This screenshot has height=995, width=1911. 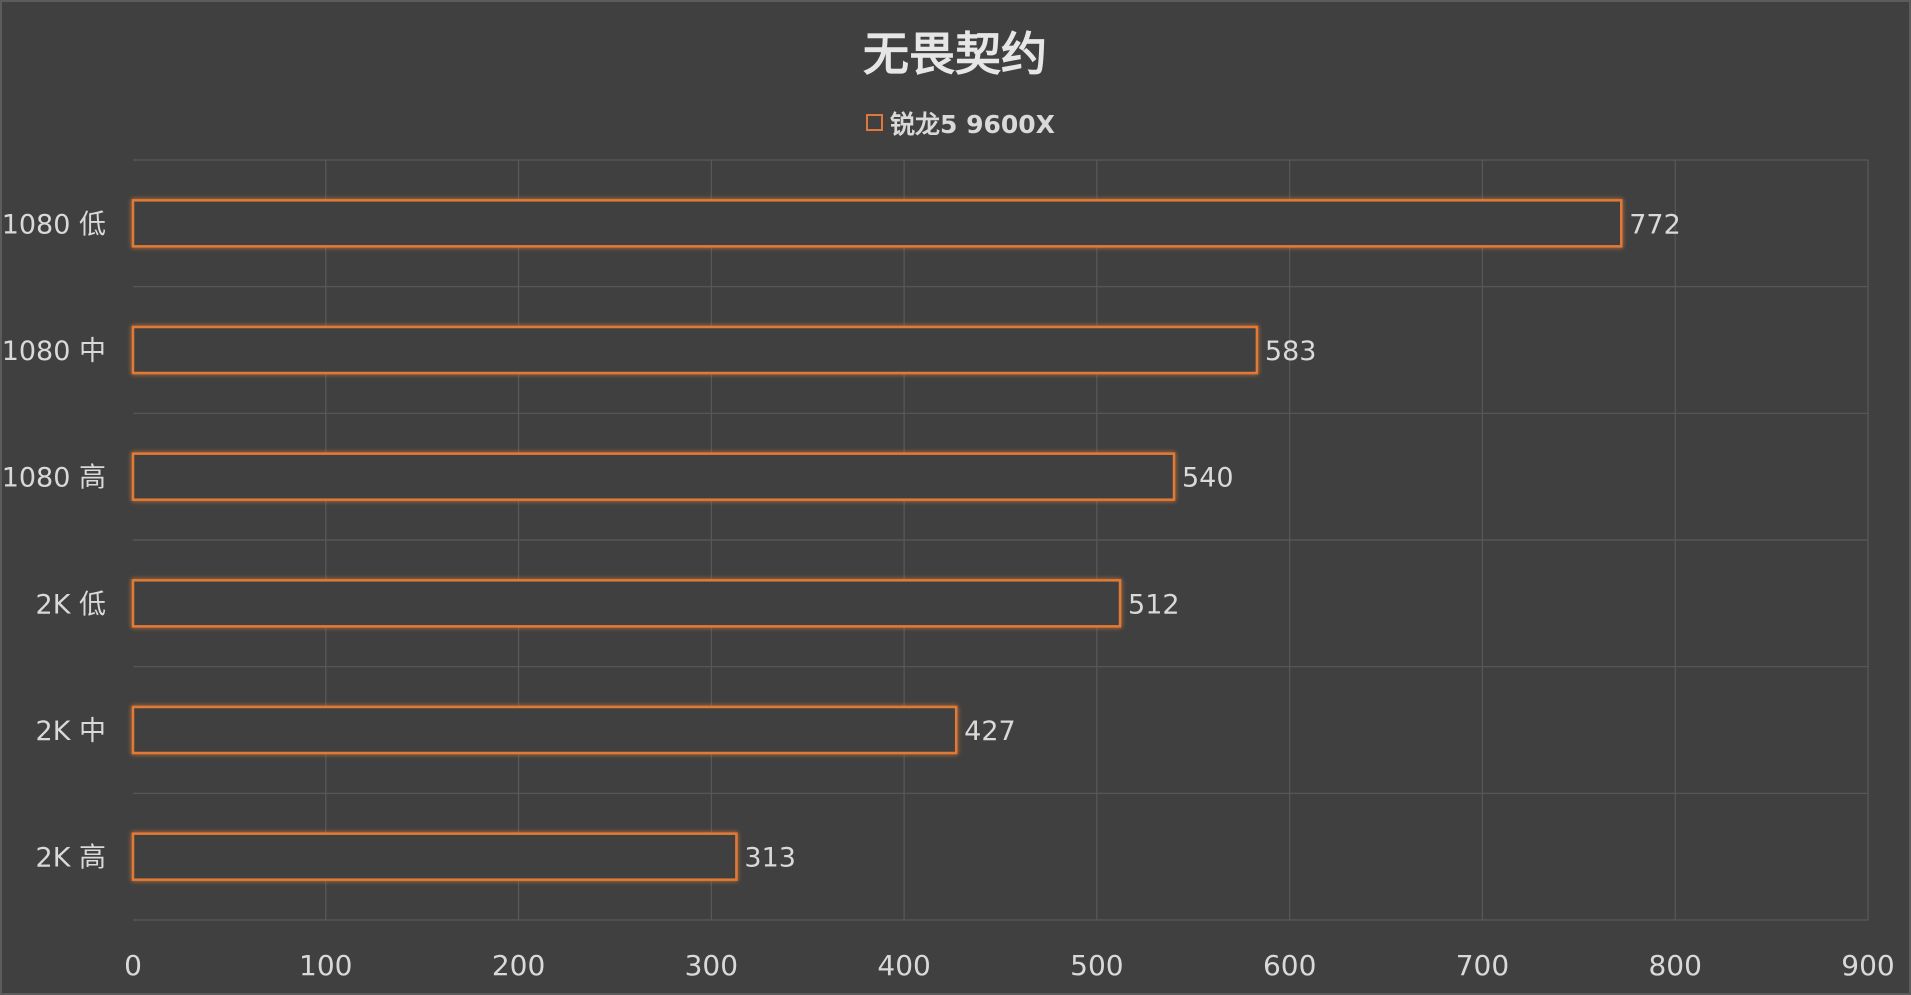 I want to click on x-tick-label: 500, so click(x=1096, y=965).